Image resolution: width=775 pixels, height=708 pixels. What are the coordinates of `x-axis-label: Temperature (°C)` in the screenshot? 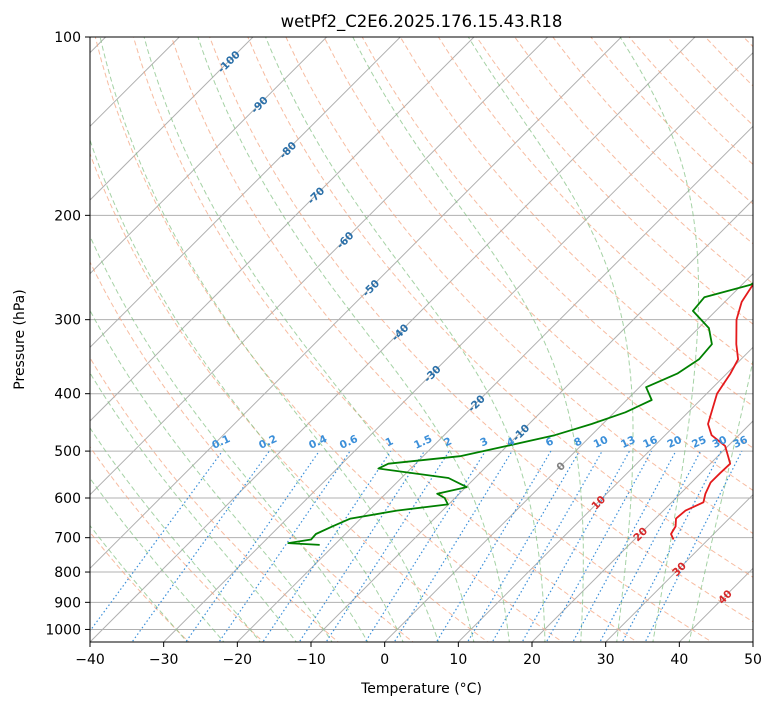 It's located at (421, 689).